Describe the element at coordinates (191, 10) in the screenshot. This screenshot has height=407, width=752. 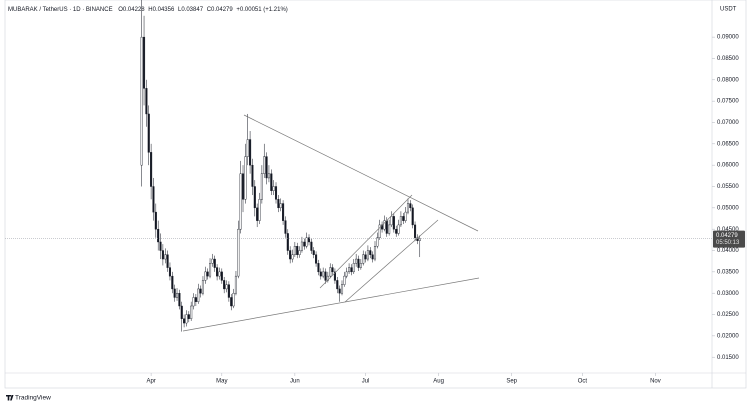
I see `ohlc-low: L0.03847` at that location.